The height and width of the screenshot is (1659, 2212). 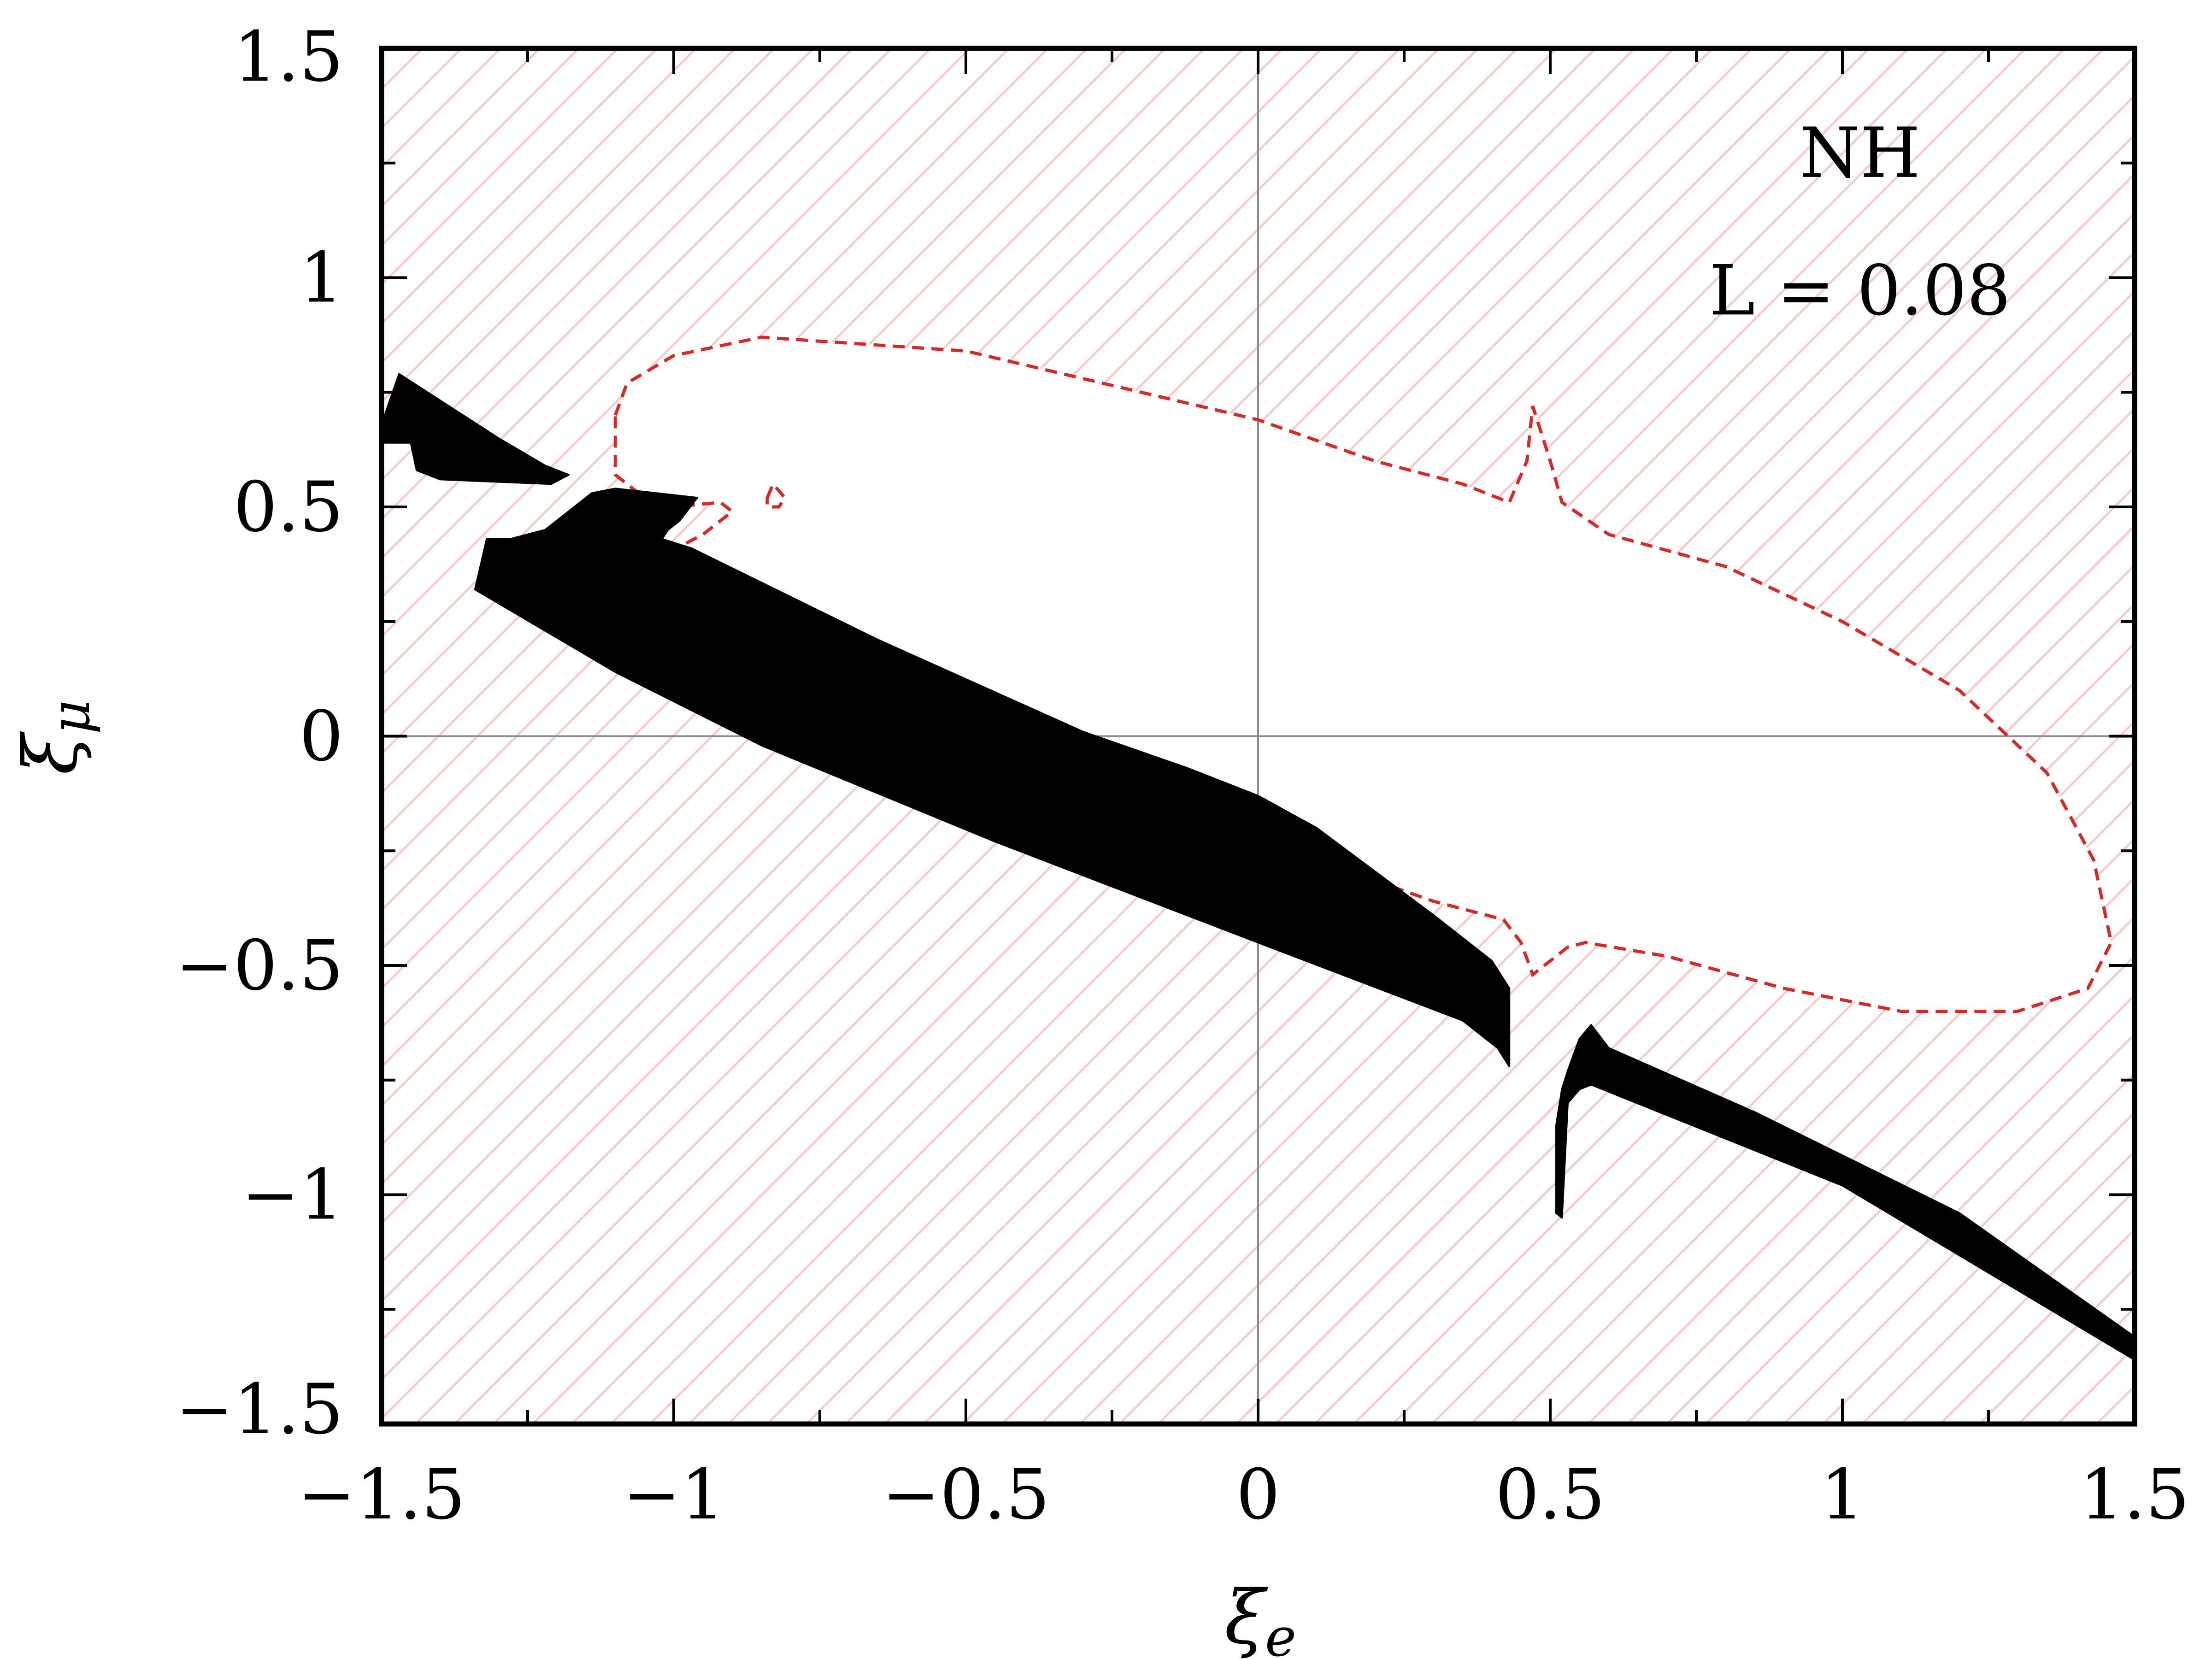 I want to click on x-tick-label: 0.5, so click(x=1550, y=1495).